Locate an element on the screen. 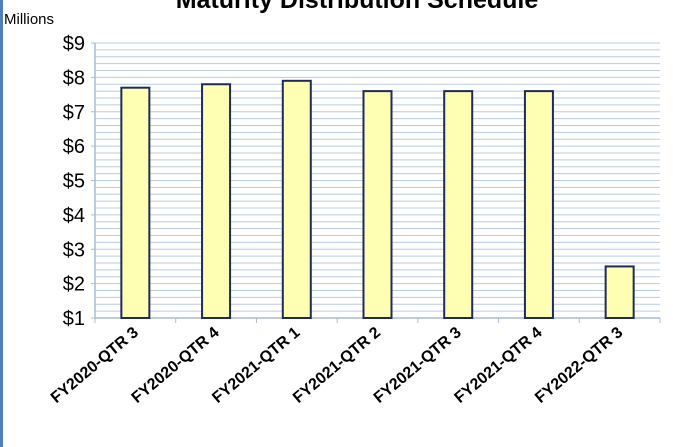 The image size is (673, 447). y-tick-label: $2 is located at coordinates (74, 285).